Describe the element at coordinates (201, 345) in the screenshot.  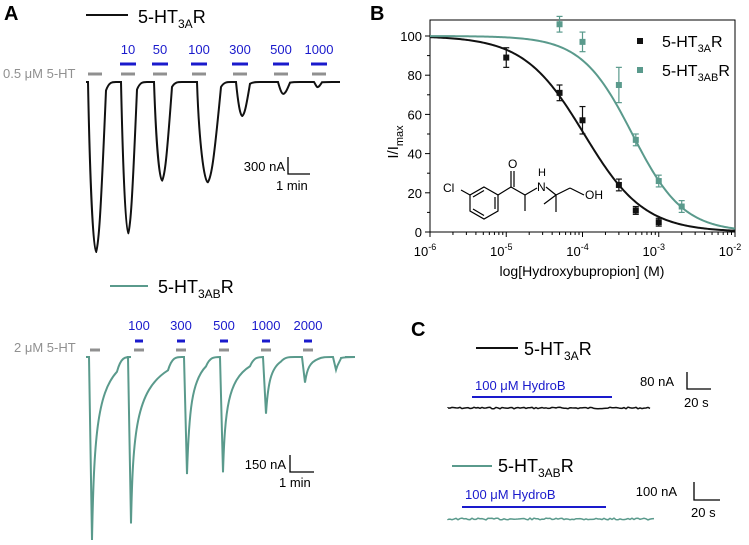
I see `application-bars-a-bottom` at that location.